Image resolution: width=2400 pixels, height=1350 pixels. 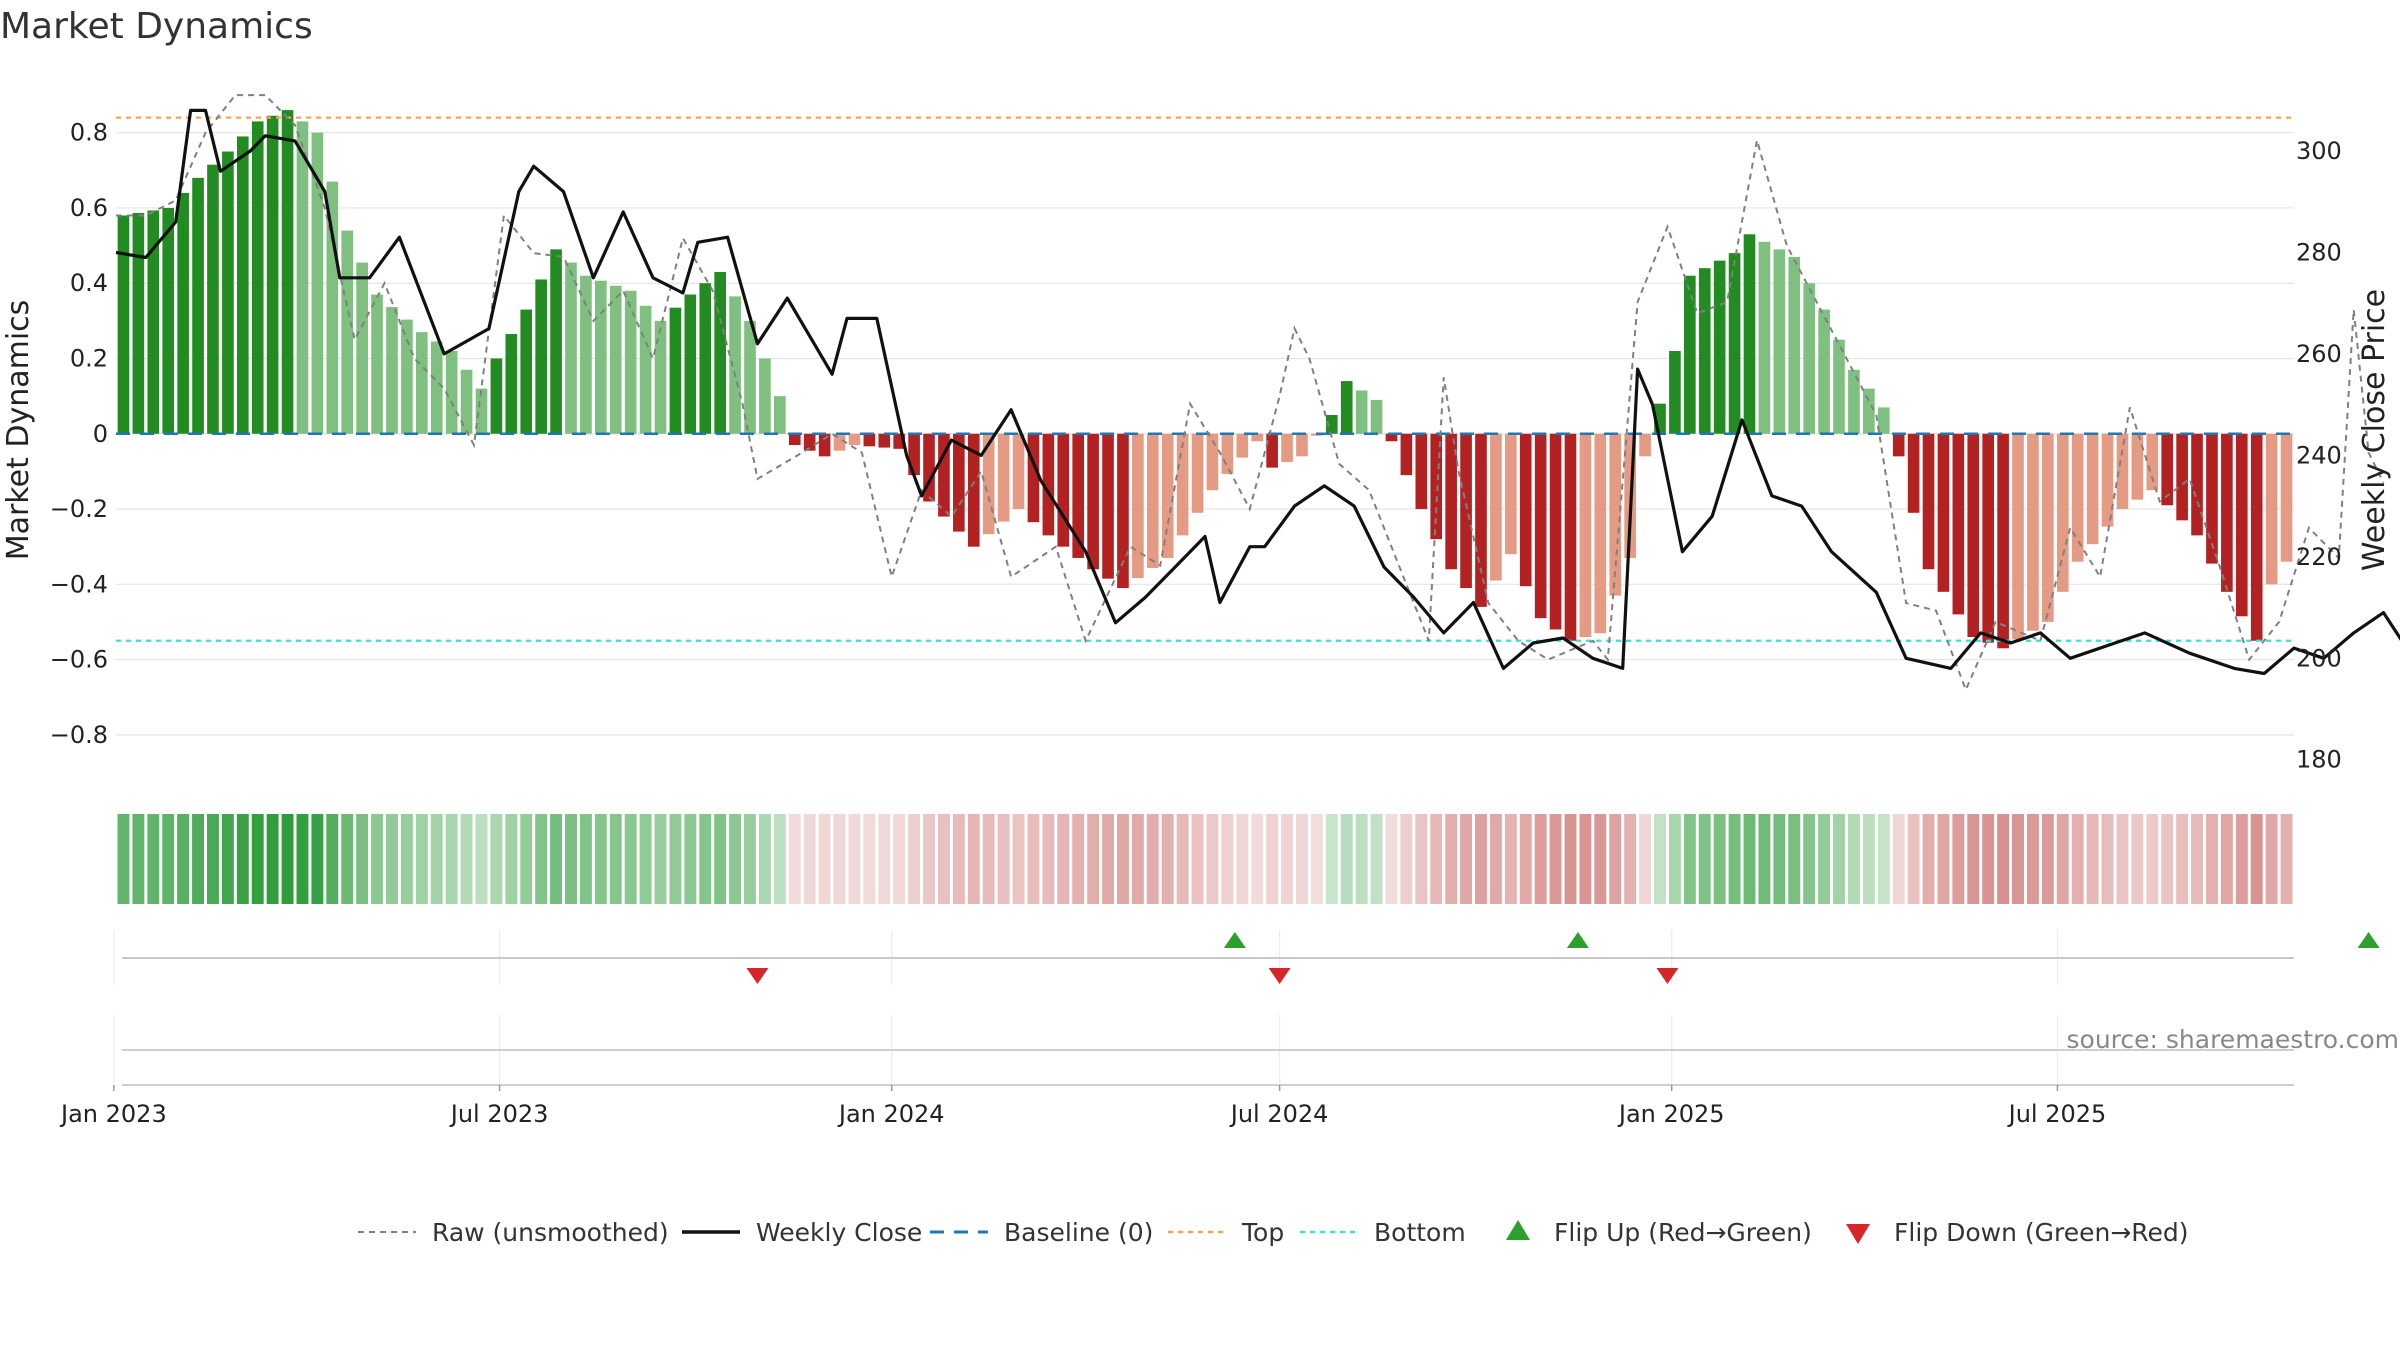 What do you see at coordinates (2374, 430) in the screenshot?
I see `y2-axis-title: Weekly Close Price` at bounding box center [2374, 430].